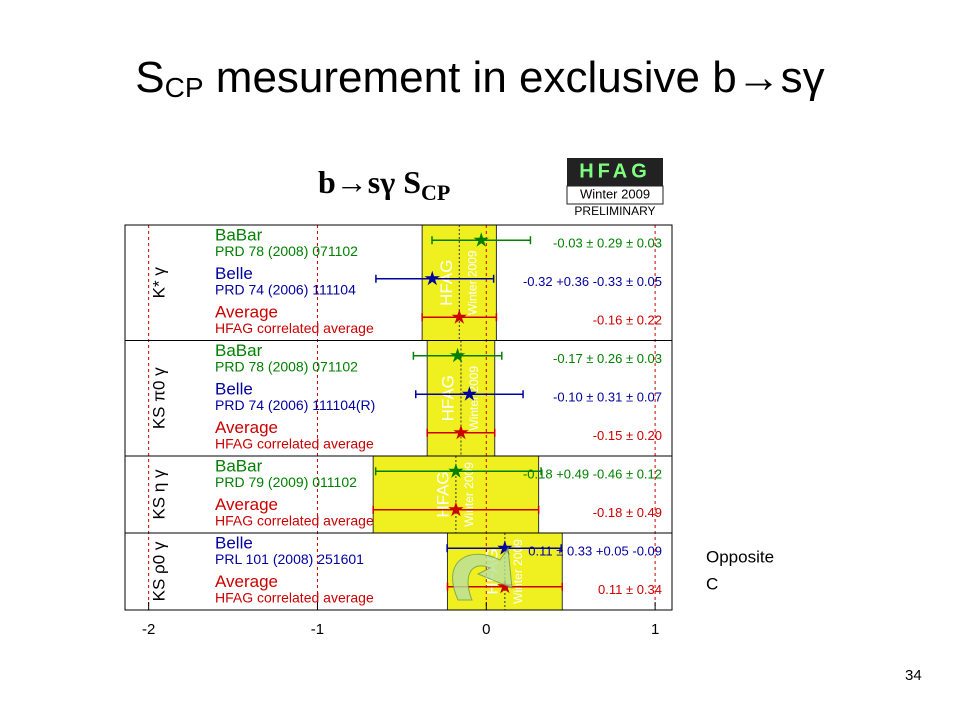  I want to click on value-label: -0.32 +0.36 -0.33 ± 0.05, so click(592, 281).